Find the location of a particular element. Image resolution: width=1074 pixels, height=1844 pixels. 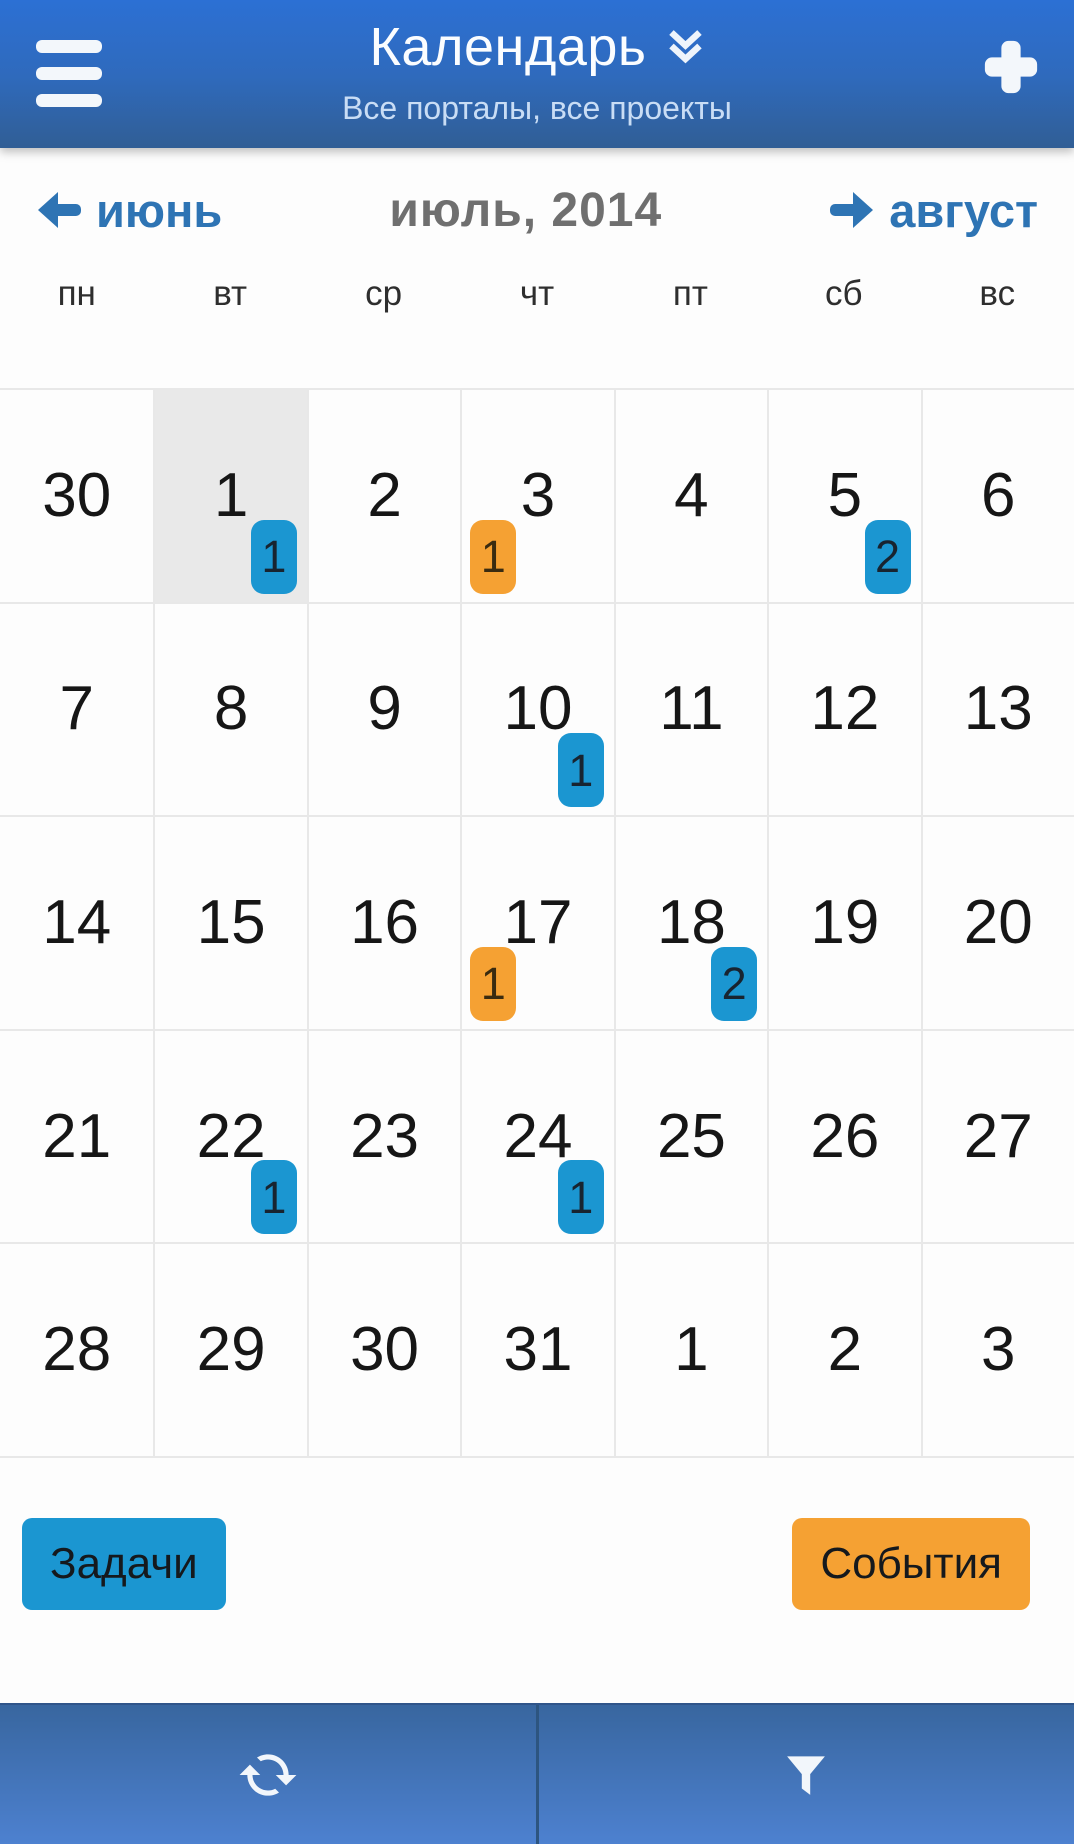

refresh-button is located at coordinates (268, 1774).